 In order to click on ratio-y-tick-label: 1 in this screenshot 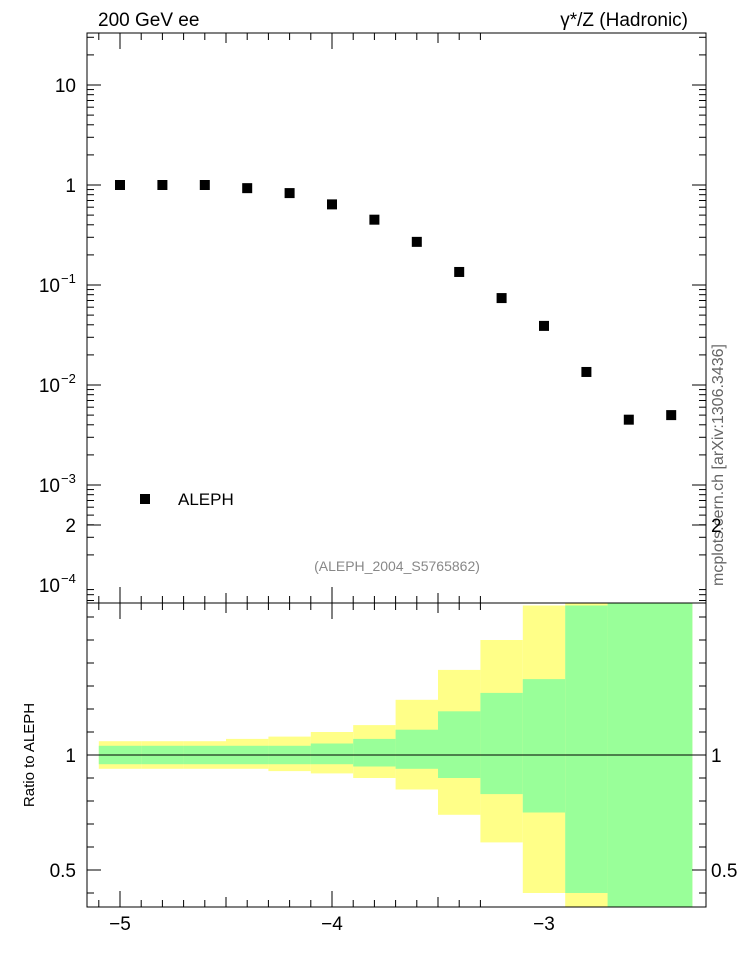, I will do `click(70, 756)`.